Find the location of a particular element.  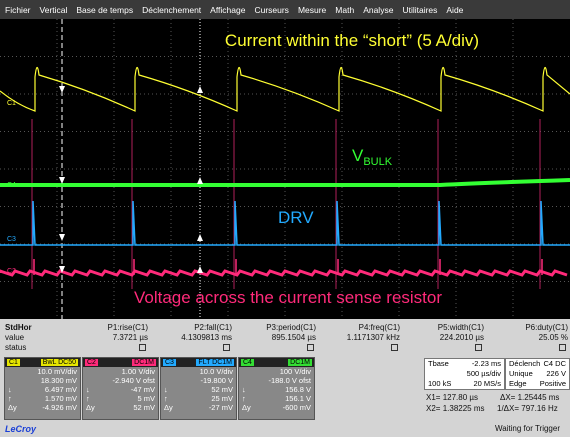

channel-offset: -19.800 V is located at coordinates (216, 380).